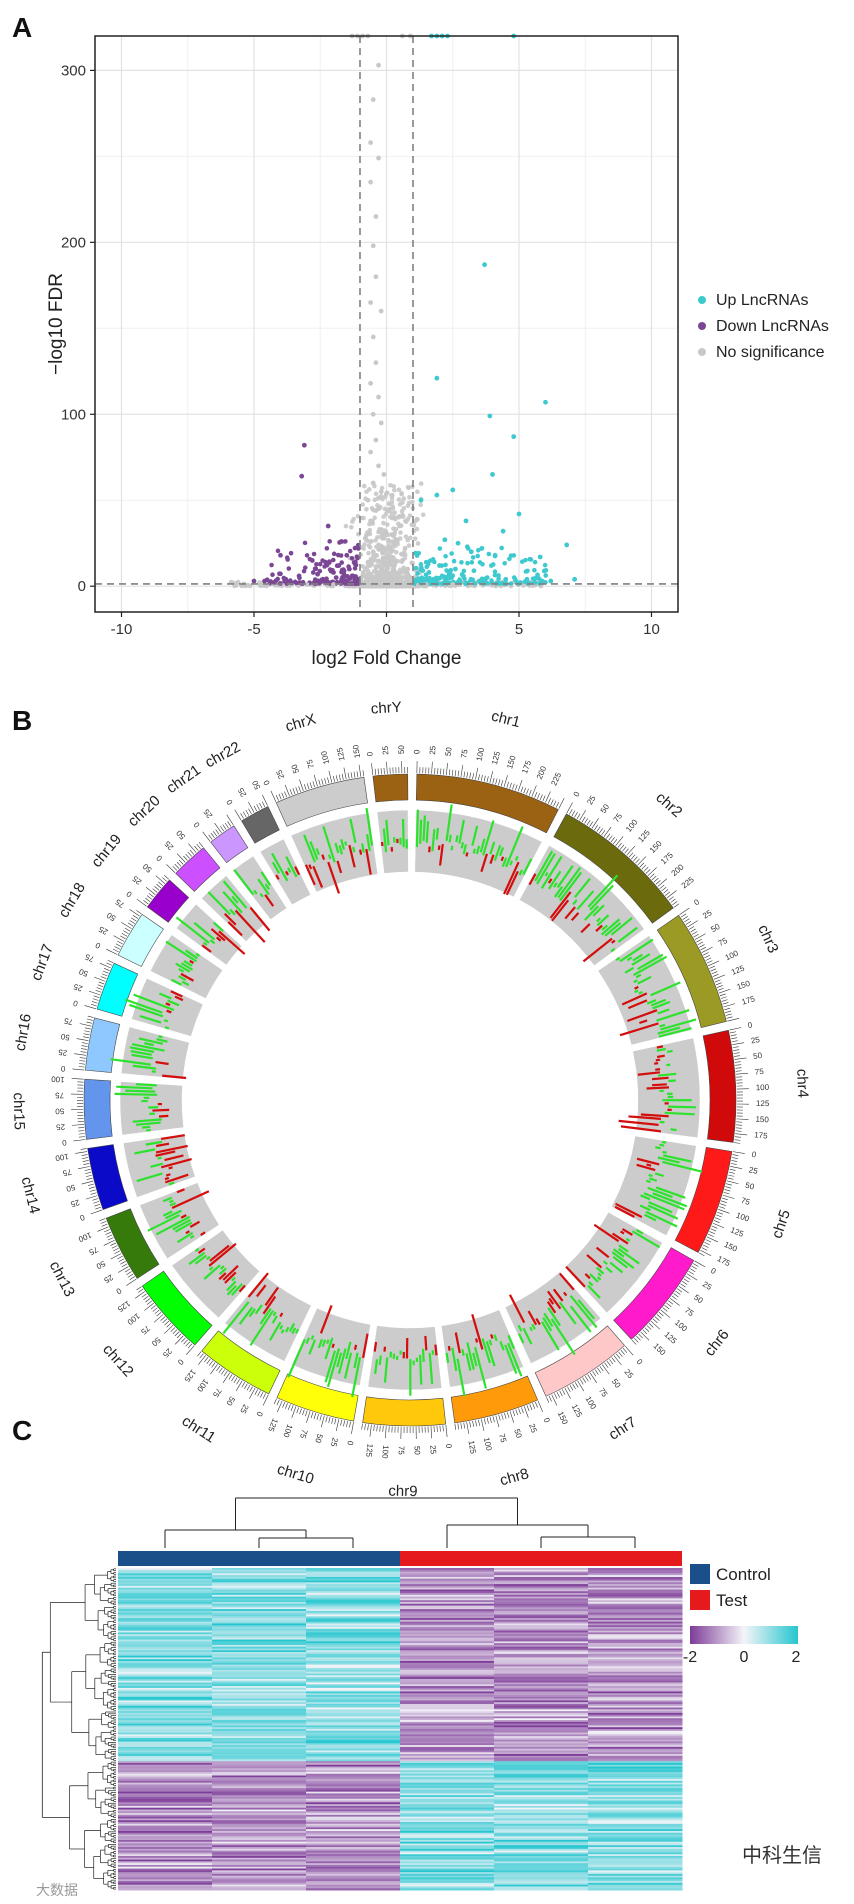 Image resolution: width=854 pixels, height=1904 pixels. What do you see at coordinates (299, 576) in the screenshot?
I see `down-point` at bounding box center [299, 576].